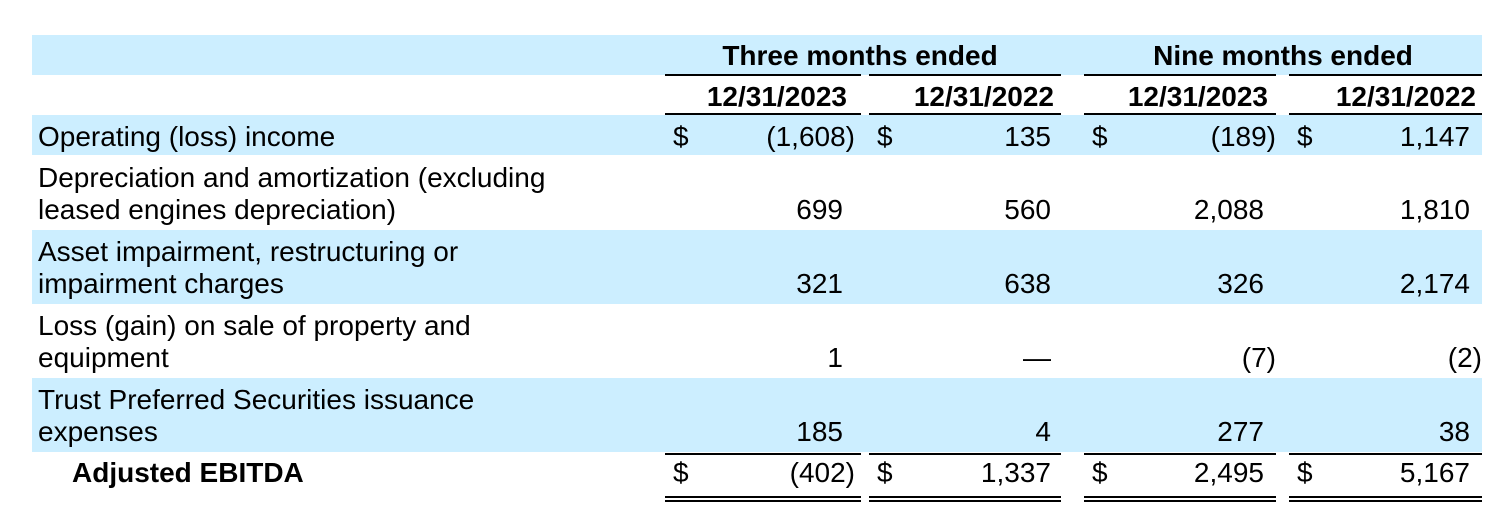  What do you see at coordinates (254, 325) in the screenshot?
I see `row-label: Loss (gain) on sale of property and` at bounding box center [254, 325].